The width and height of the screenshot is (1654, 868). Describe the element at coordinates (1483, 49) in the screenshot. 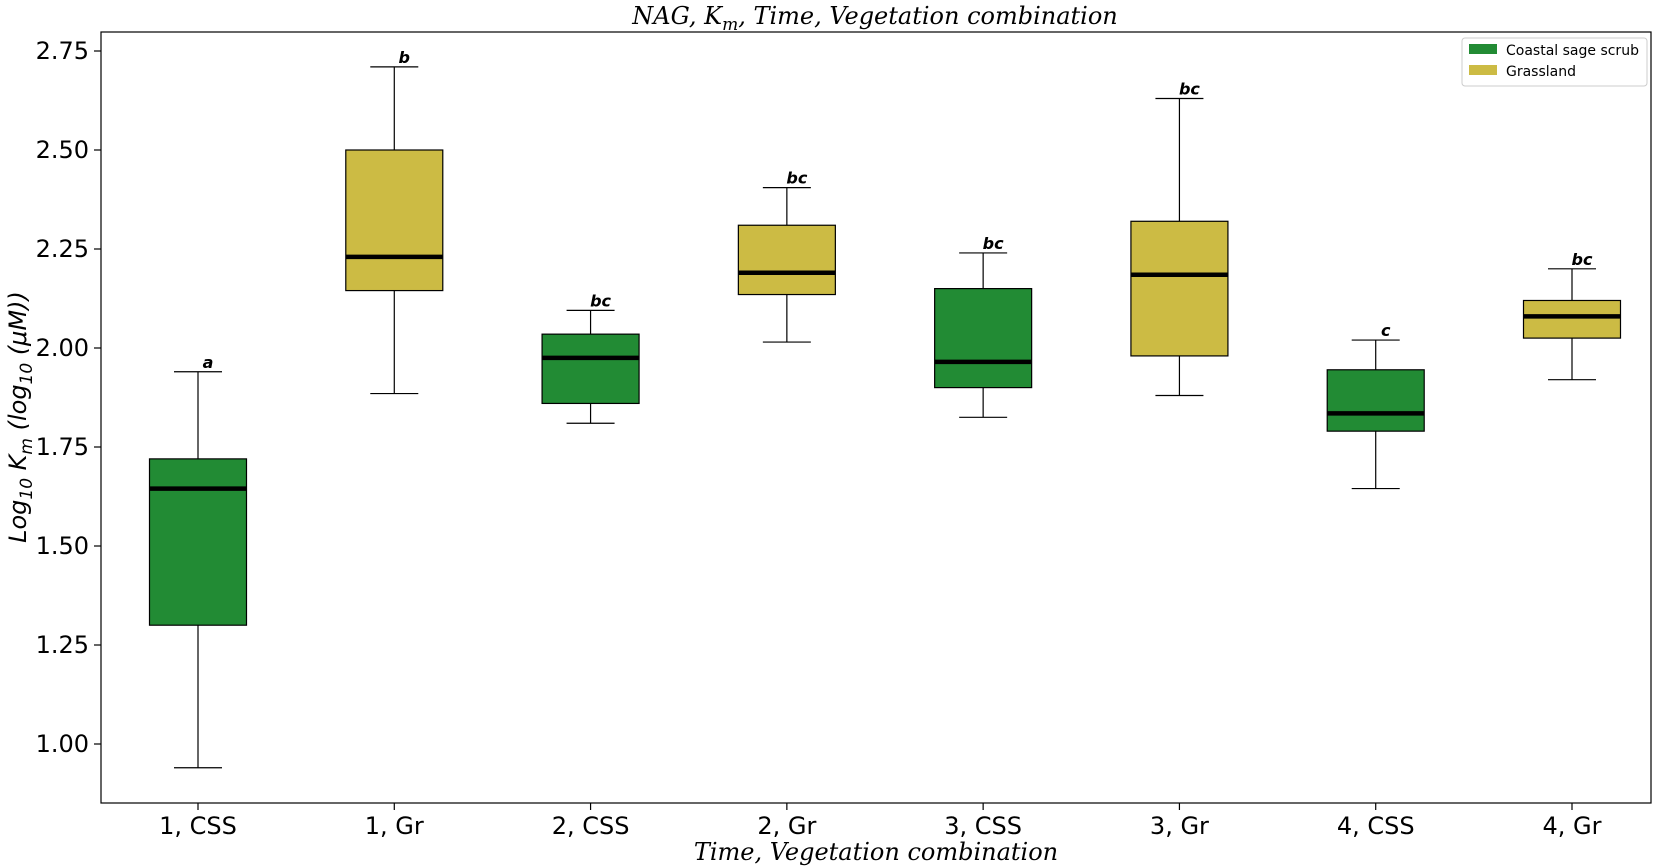

I see `legend-swatch-coastal-sage-scrub` at that location.